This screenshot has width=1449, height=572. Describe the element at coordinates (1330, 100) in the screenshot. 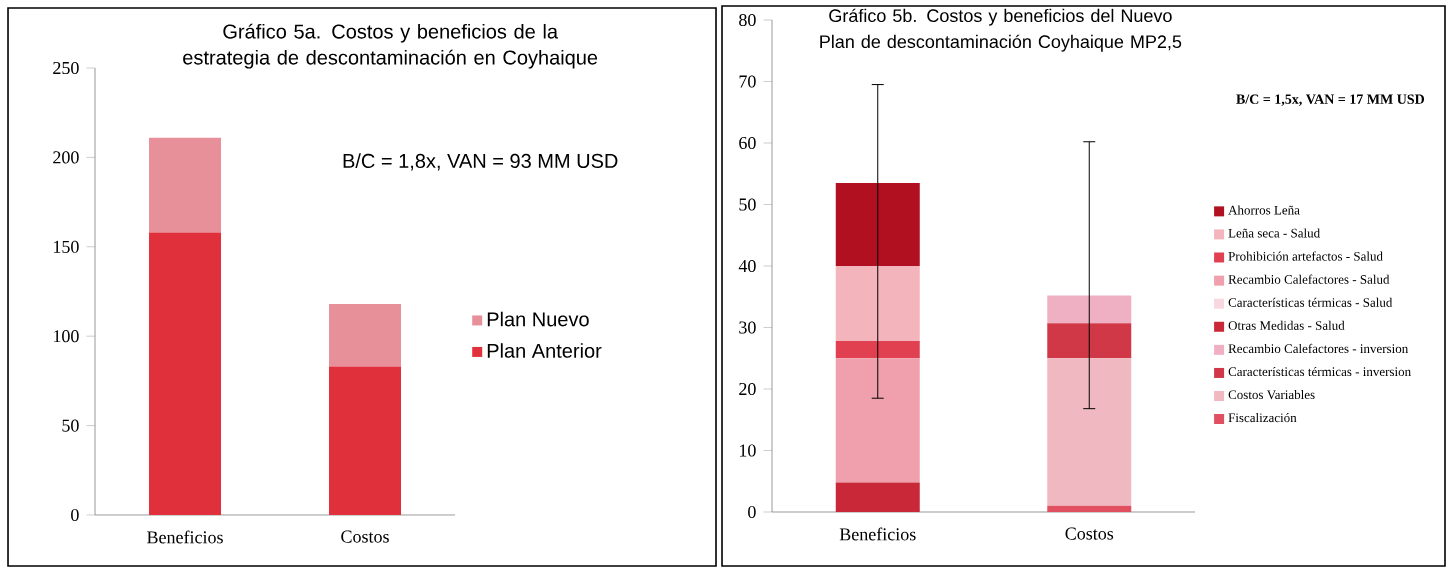

I see `text: B/C = 1,5x, VAN = 17 MM USD` at that location.